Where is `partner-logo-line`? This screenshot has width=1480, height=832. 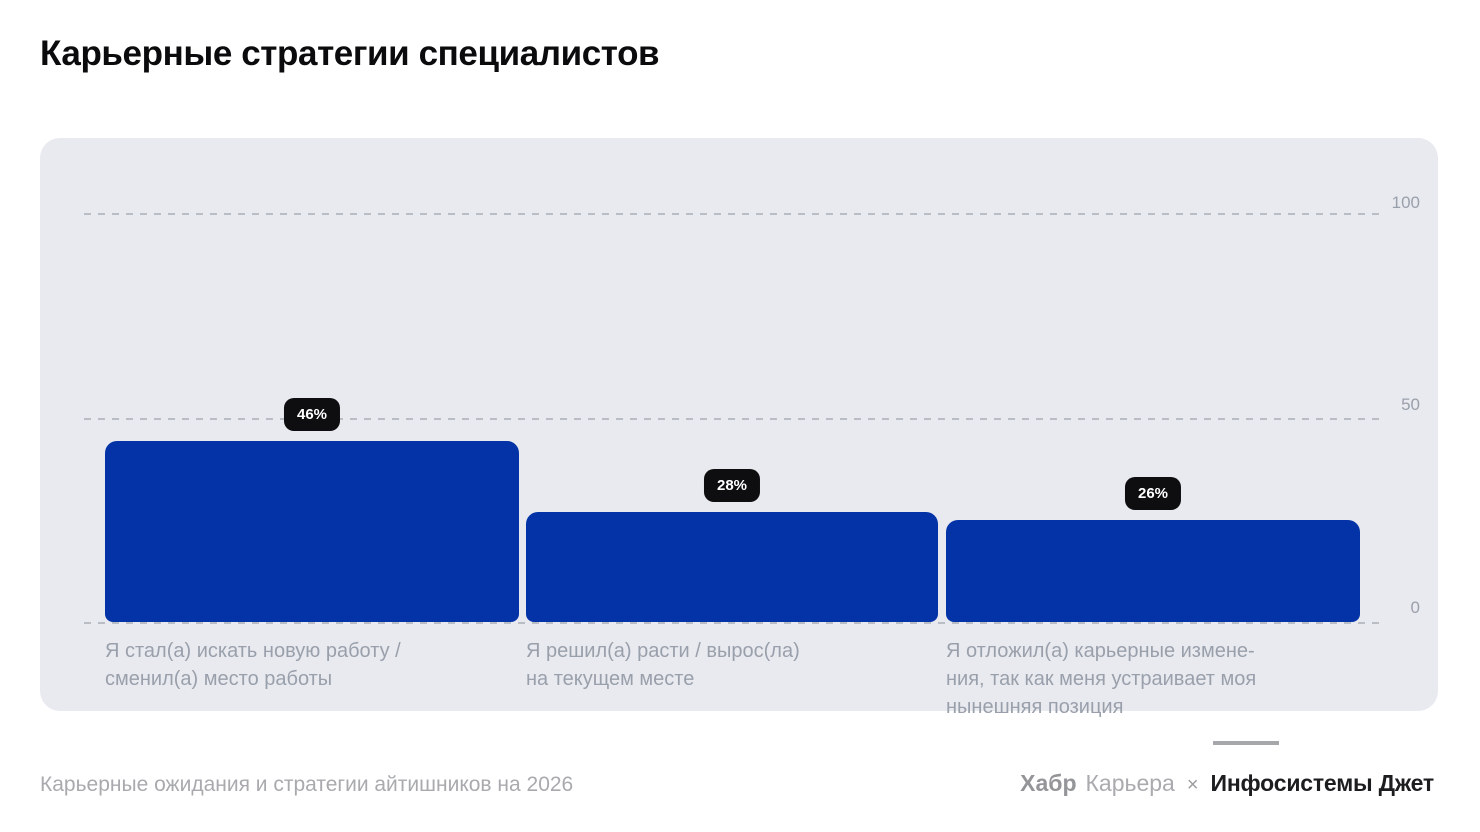
partner-logo-line is located at coordinates (1245, 743).